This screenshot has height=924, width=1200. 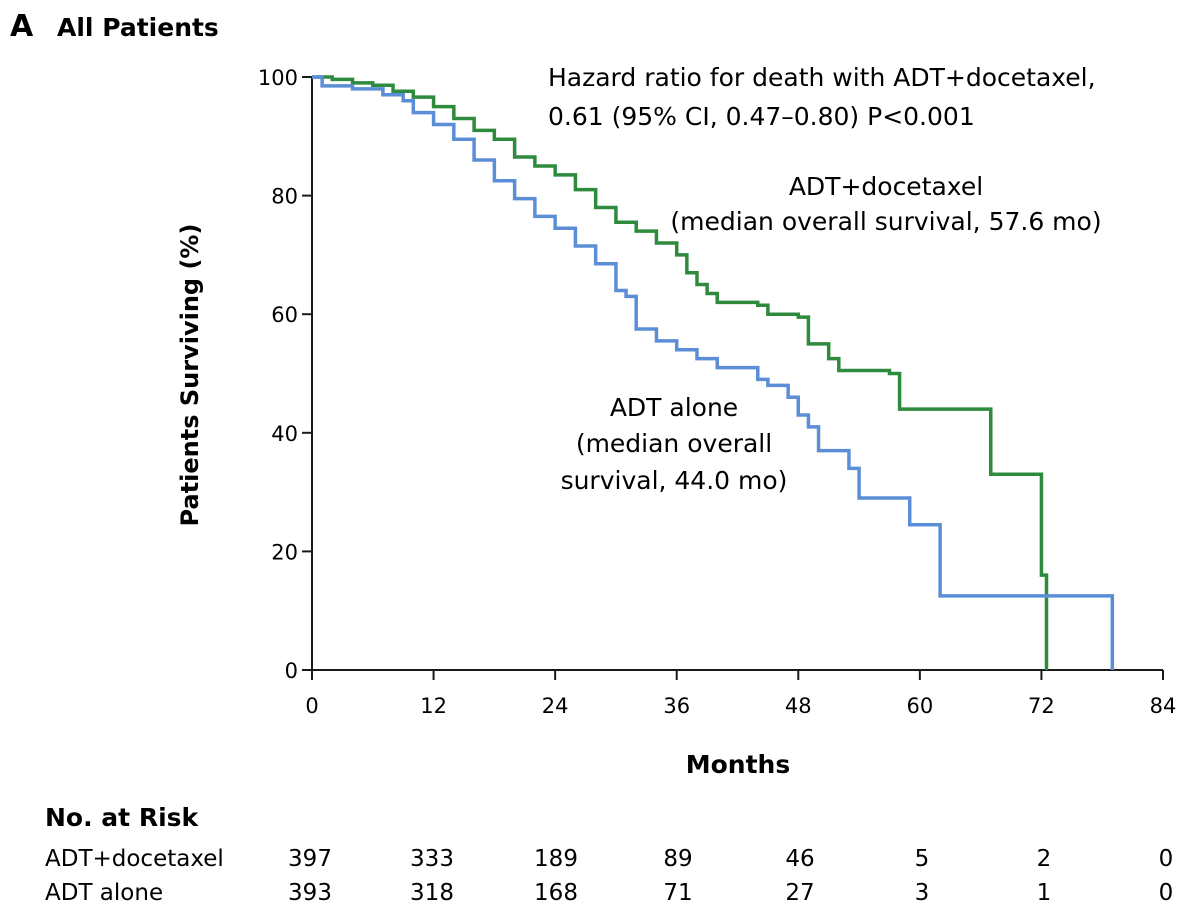 I want to click on risk-value: 89, so click(x=677, y=859).